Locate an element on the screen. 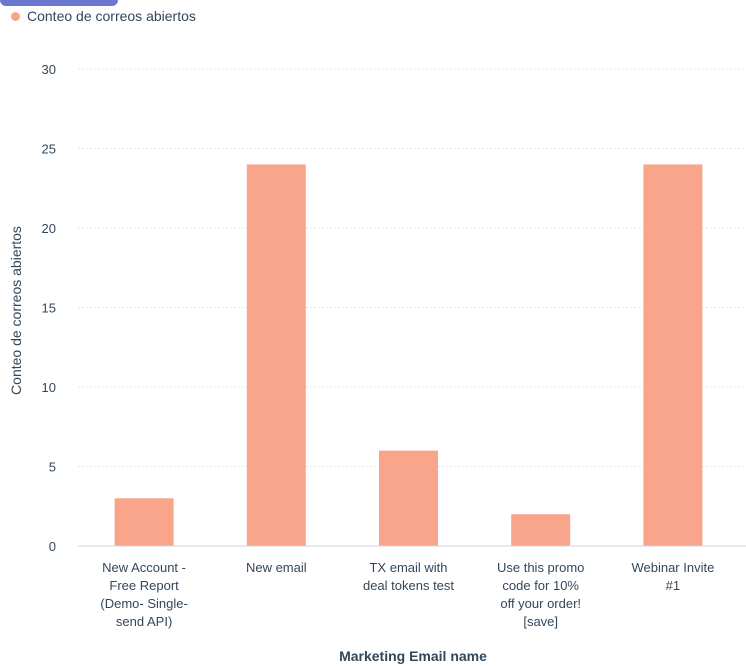 The height and width of the screenshot is (666, 746). x-category-label: New email is located at coordinates (276, 567).